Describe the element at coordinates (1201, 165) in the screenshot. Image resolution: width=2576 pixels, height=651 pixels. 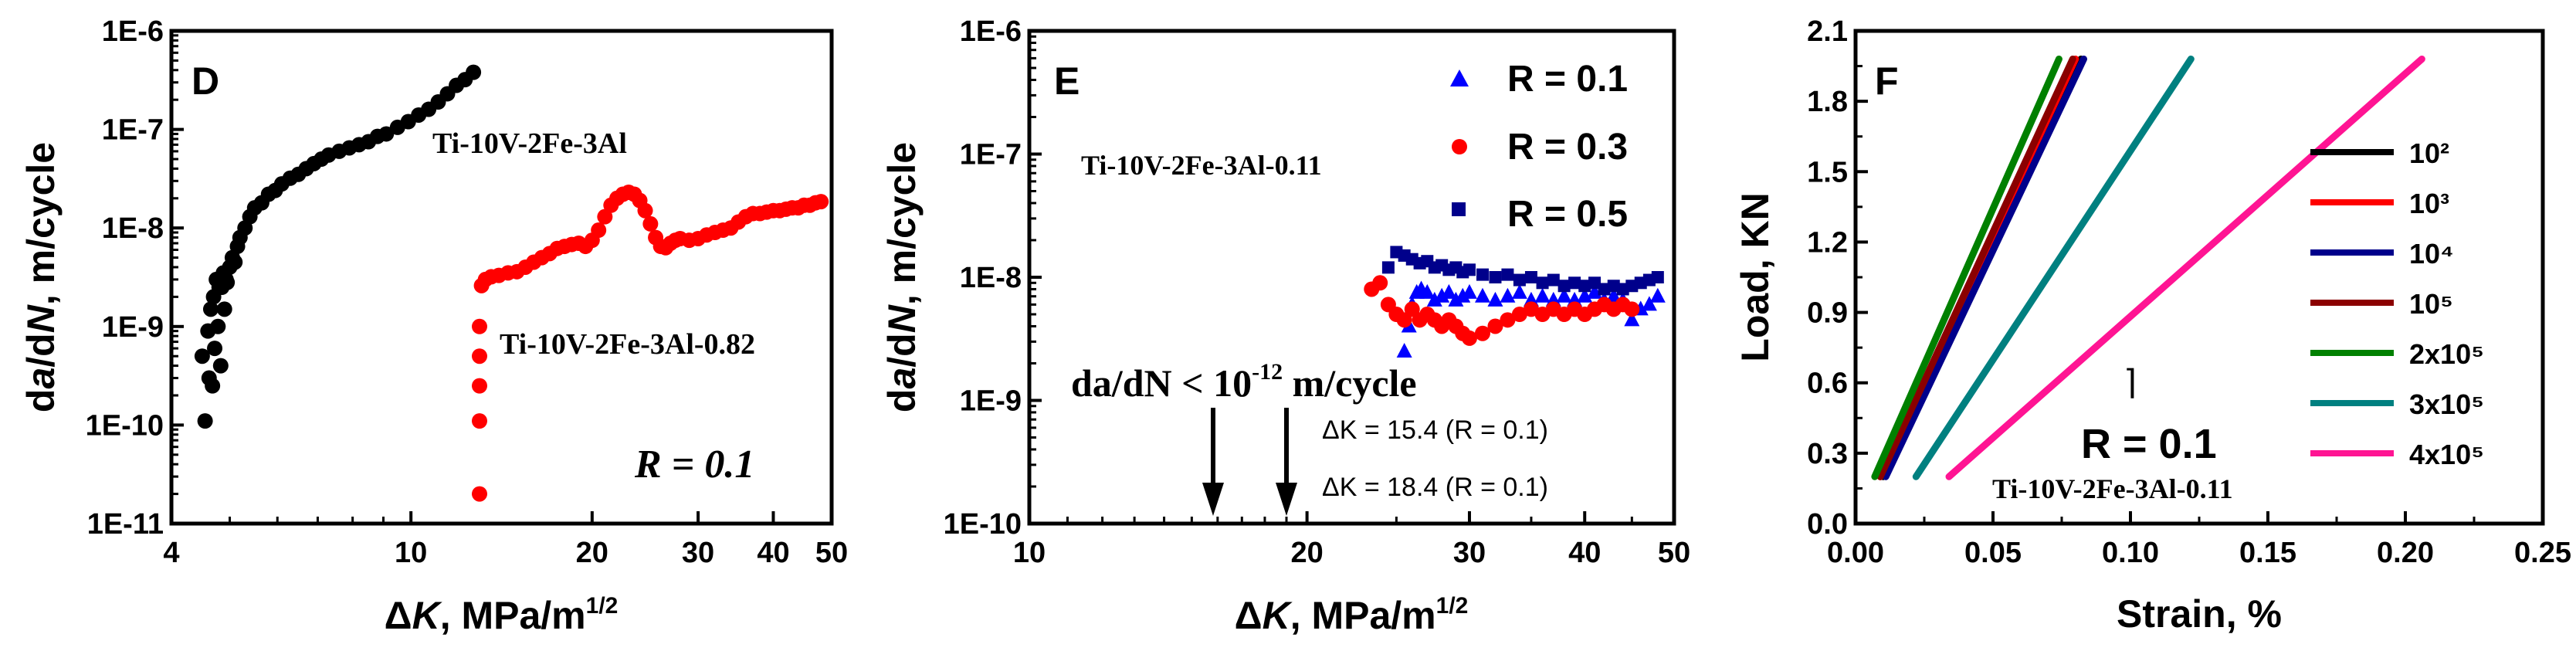
I see `panel-e-annotation-alloy: Ti-10V-2Fe-3Al-0.11` at that location.